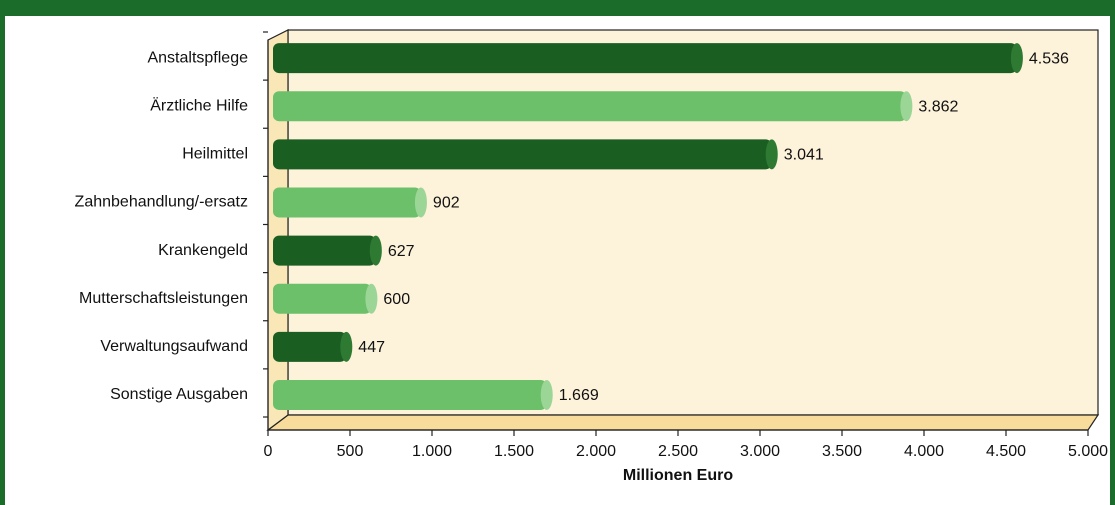 The image size is (1115, 505). Describe the element at coordinates (842, 451) in the screenshot. I see `x-tick-label: 3.500` at that location.